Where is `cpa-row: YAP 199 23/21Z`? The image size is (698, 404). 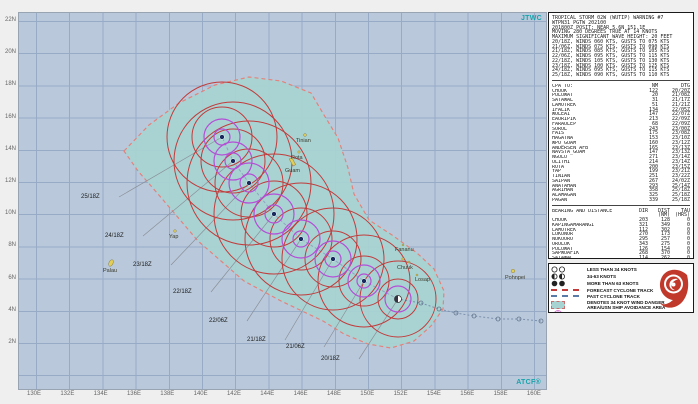 cpa-row: YAP 199 23/21Z is located at coordinates (621, 171).